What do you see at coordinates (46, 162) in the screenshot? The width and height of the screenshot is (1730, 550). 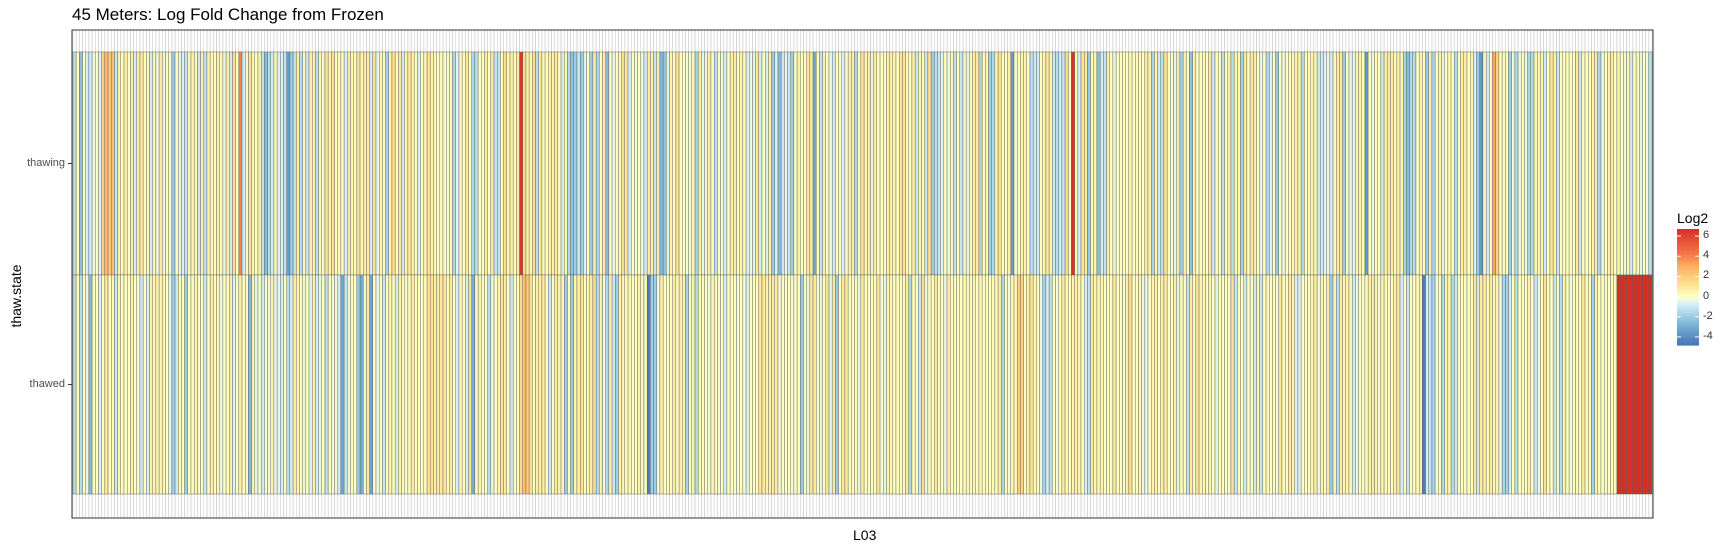 I see `y-tick-label-thawing: thawing` at bounding box center [46, 162].